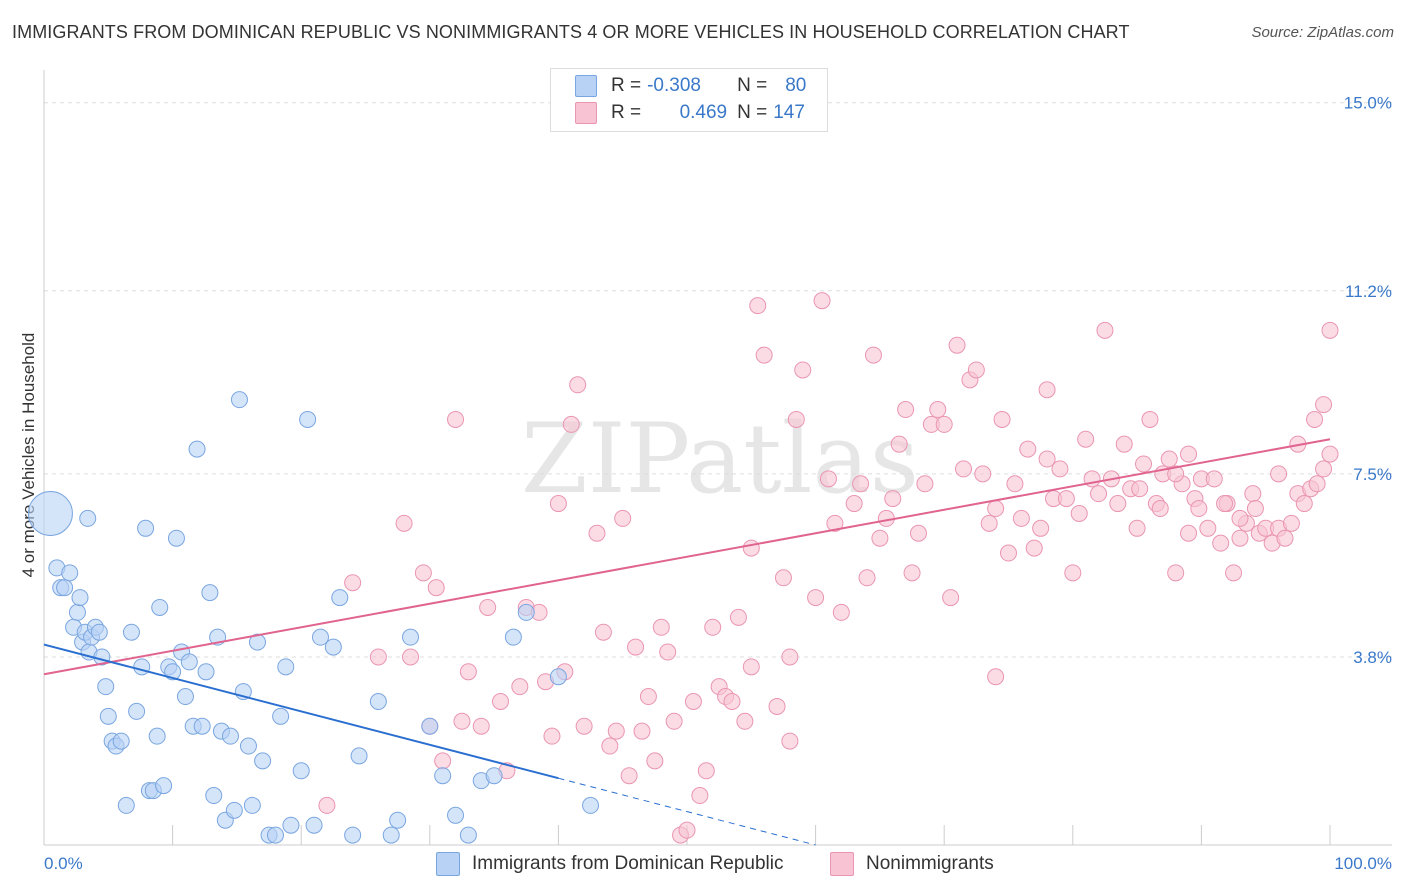  Describe the element at coordinates (1372, 474) in the screenshot. I see `y-tick-label: 7.5%` at that location.